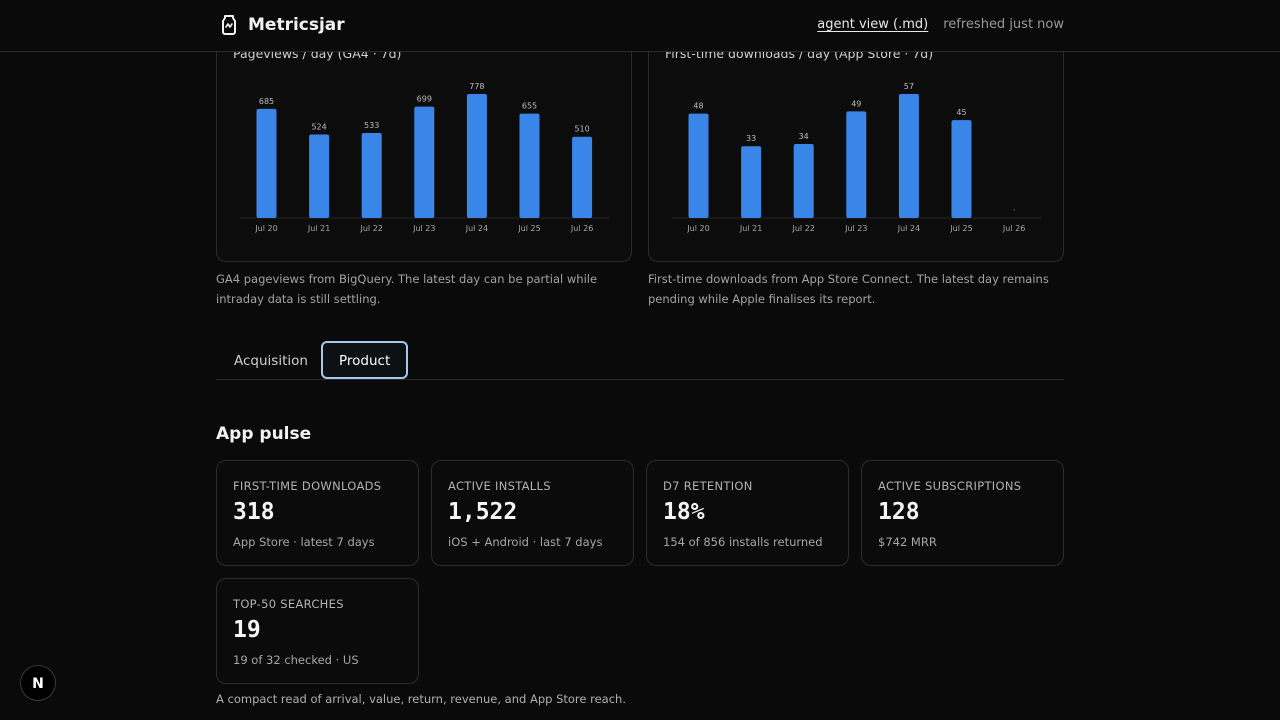  I want to click on badge-letter: N, so click(38, 684).